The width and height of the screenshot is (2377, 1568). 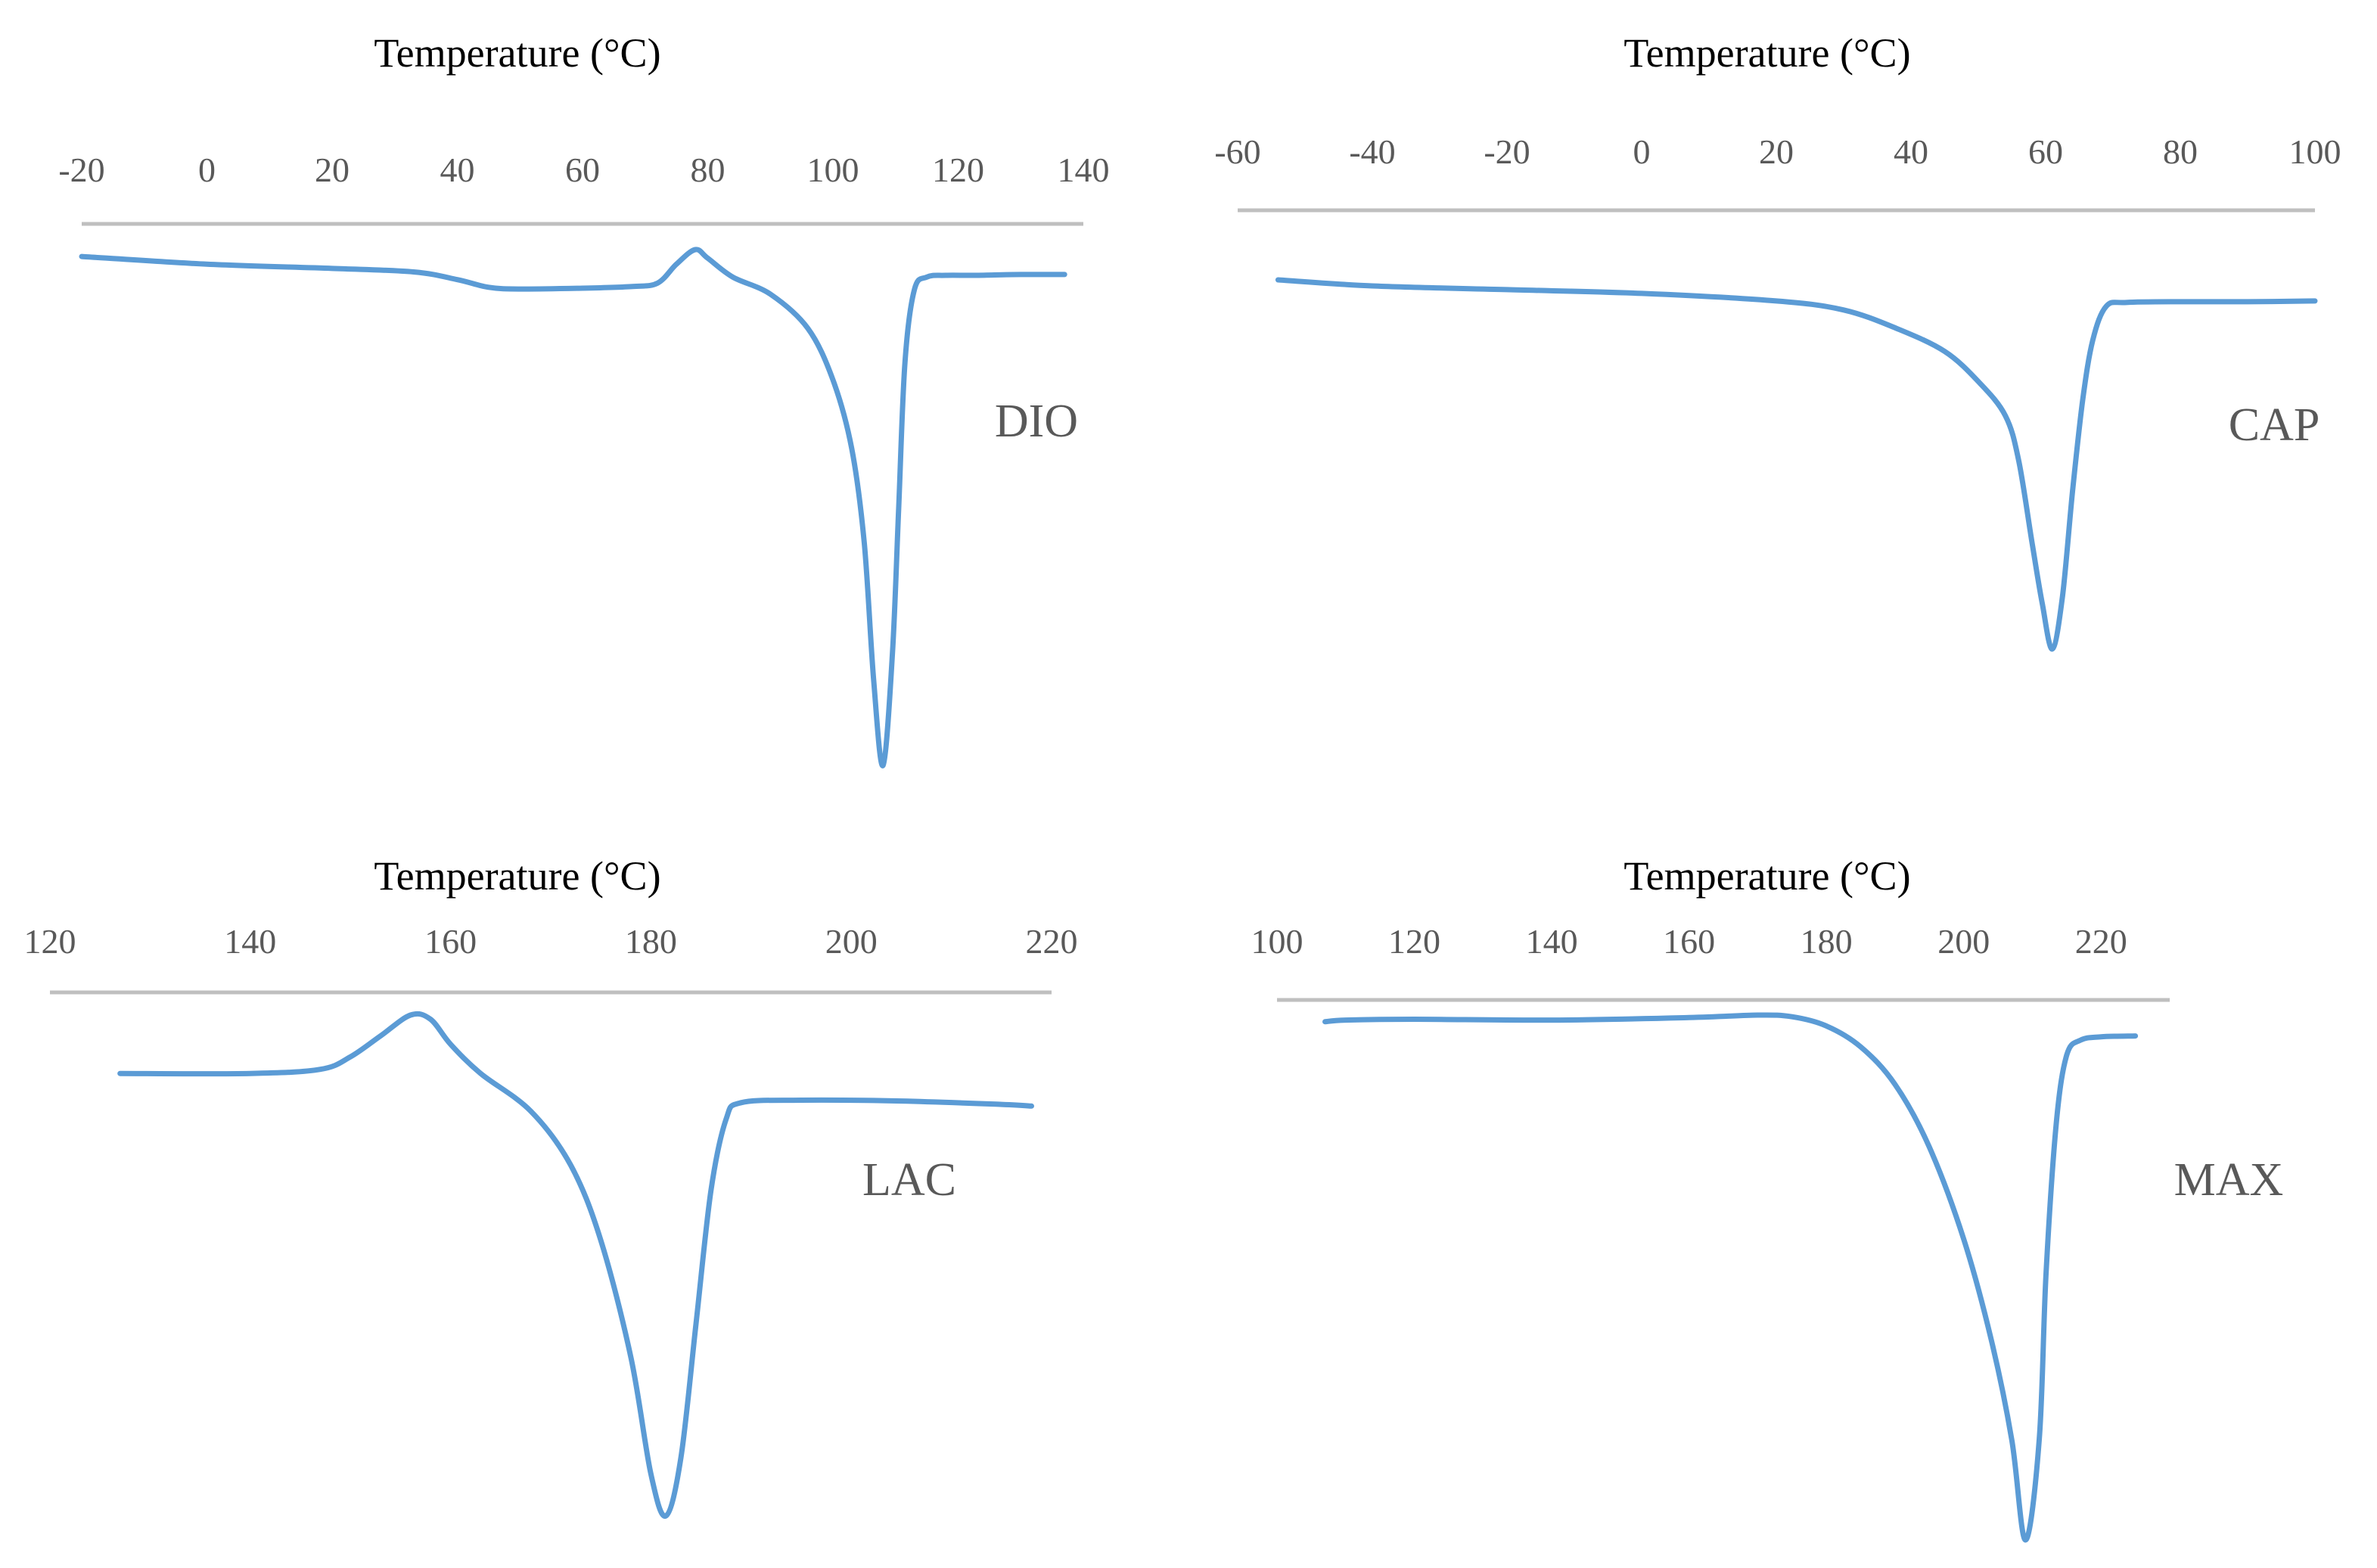 What do you see at coordinates (573, 508) in the screenshot?
I see `series-line-dio` at bounding box center [573, 508].